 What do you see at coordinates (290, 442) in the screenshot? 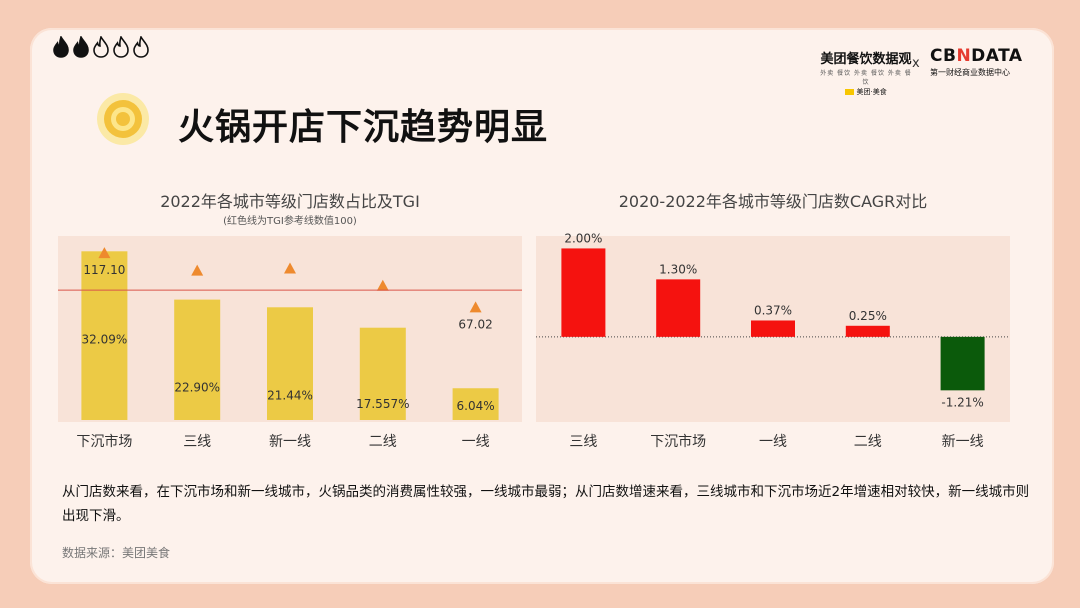
I see `chart1-category-label: 新一线` at bounding box center [290, 442].